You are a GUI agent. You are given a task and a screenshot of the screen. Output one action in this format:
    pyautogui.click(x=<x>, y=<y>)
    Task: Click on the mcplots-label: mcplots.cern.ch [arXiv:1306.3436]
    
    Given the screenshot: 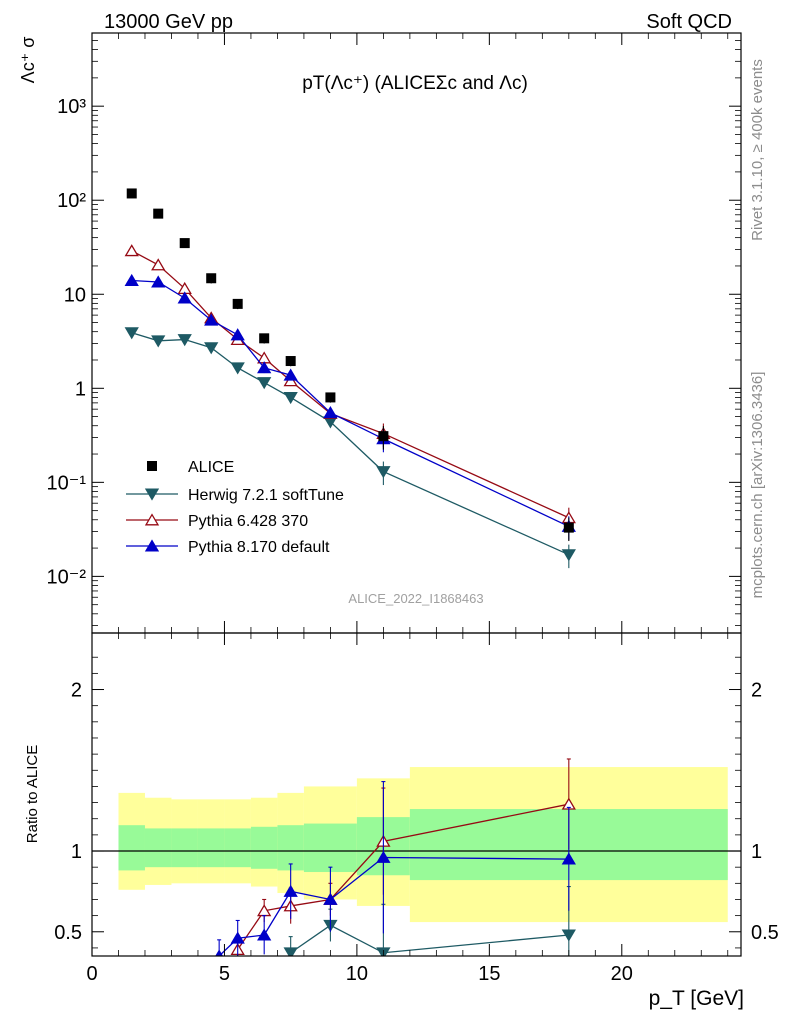 What is the action you would take?
    pyautogui.click(x=757, y=485)
    